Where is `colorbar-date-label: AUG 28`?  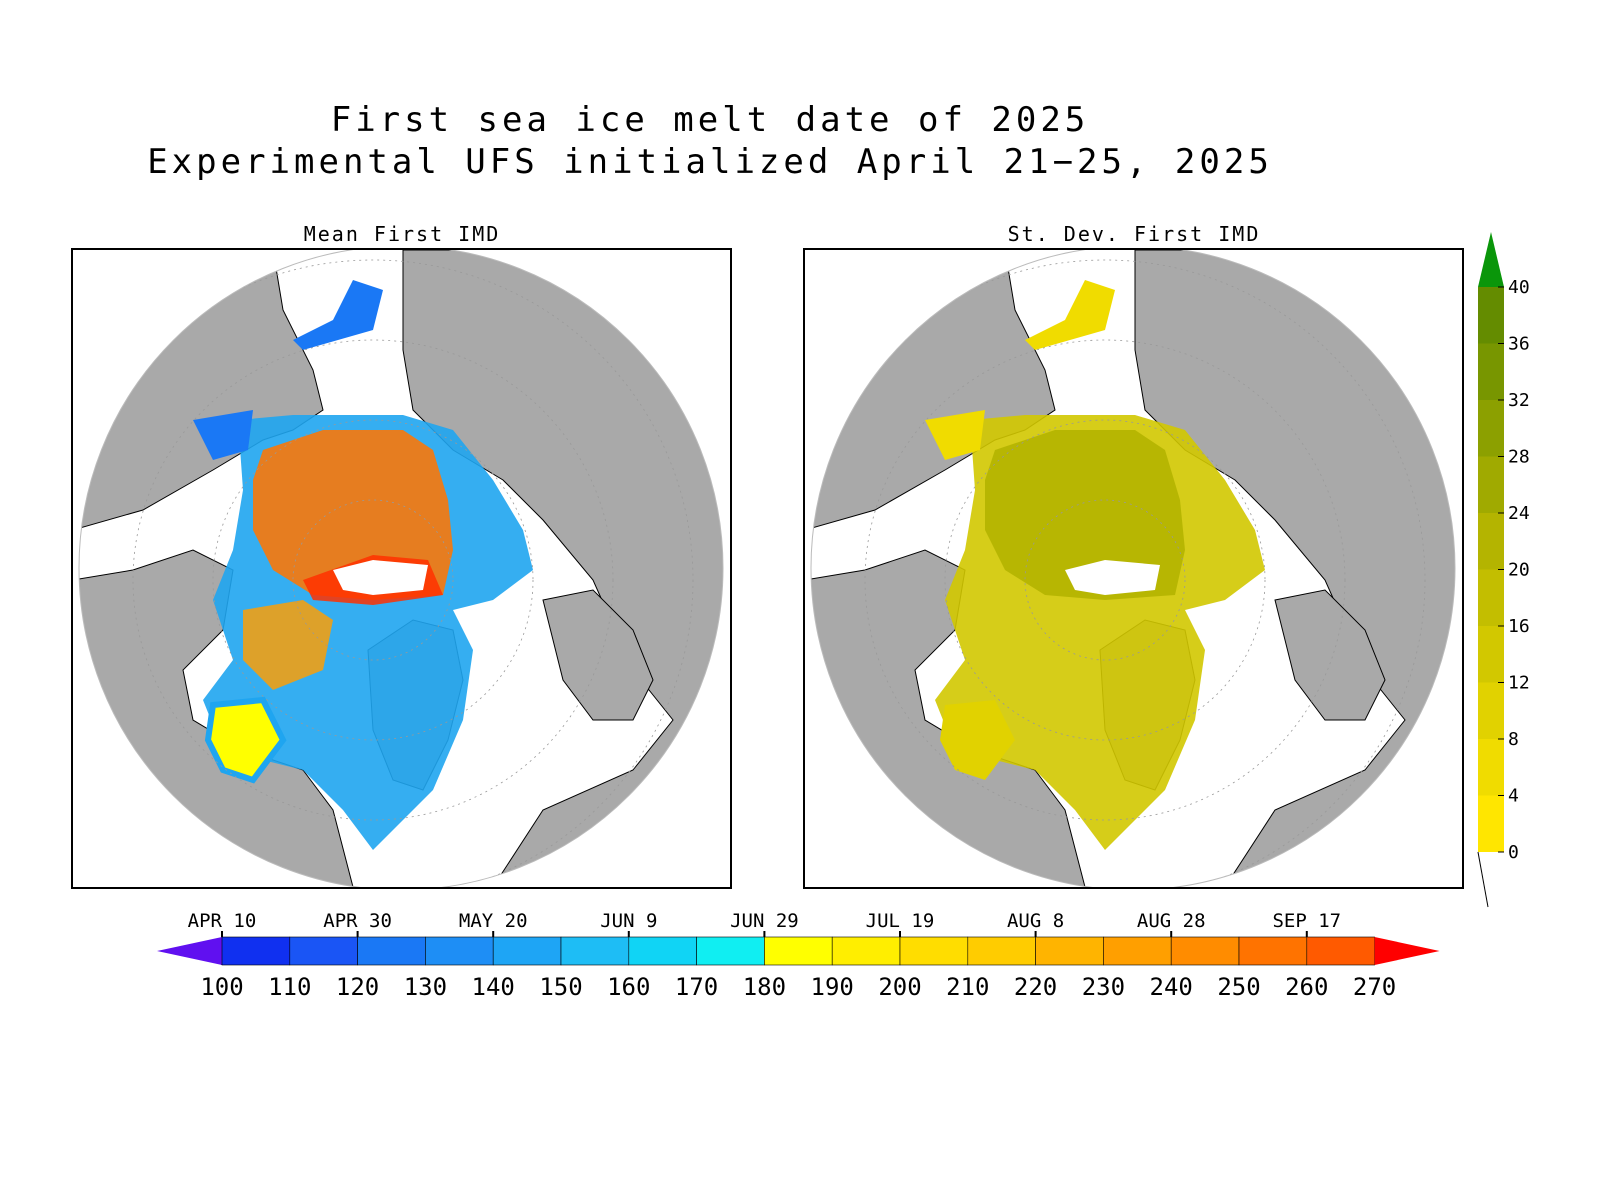 colorbar-date-label: AUG 28 is located at coordinates (1171, 921).